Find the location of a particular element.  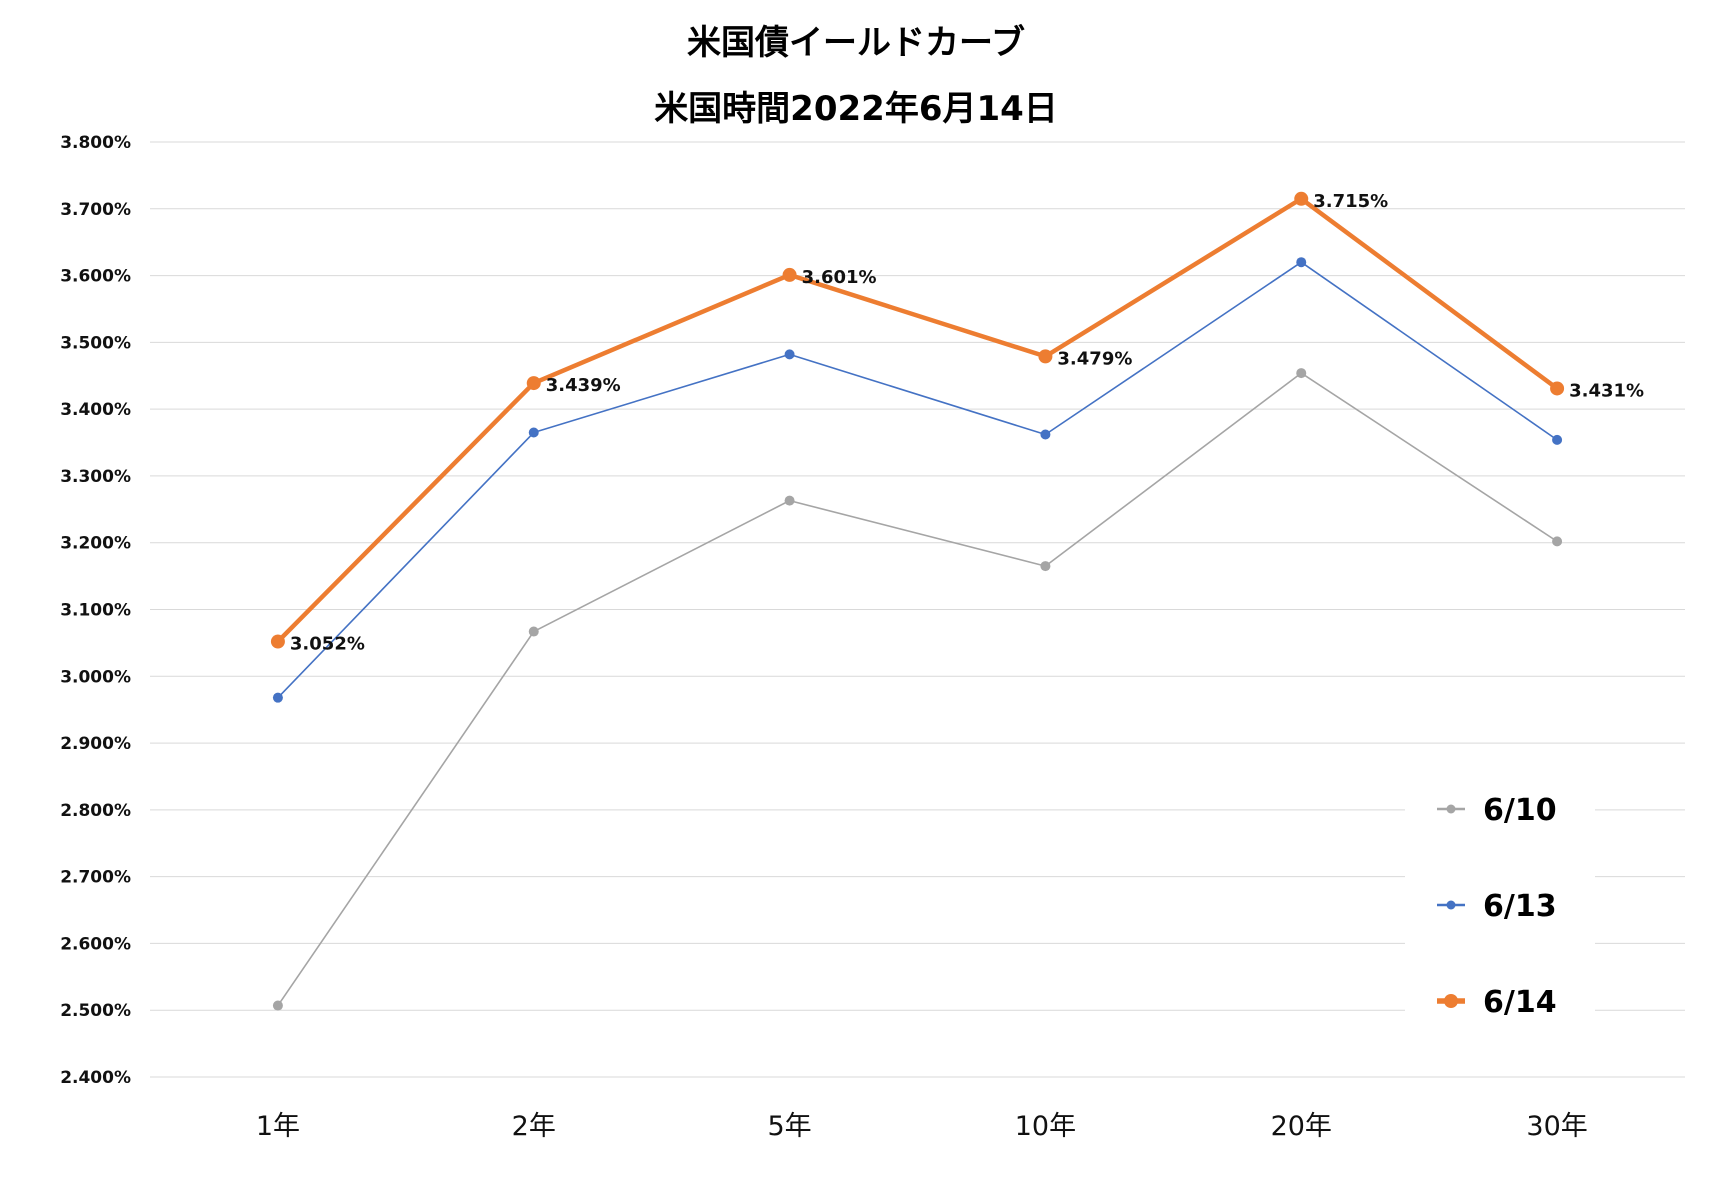

data-label: 3.479% is located at coordinates (1094, 358).